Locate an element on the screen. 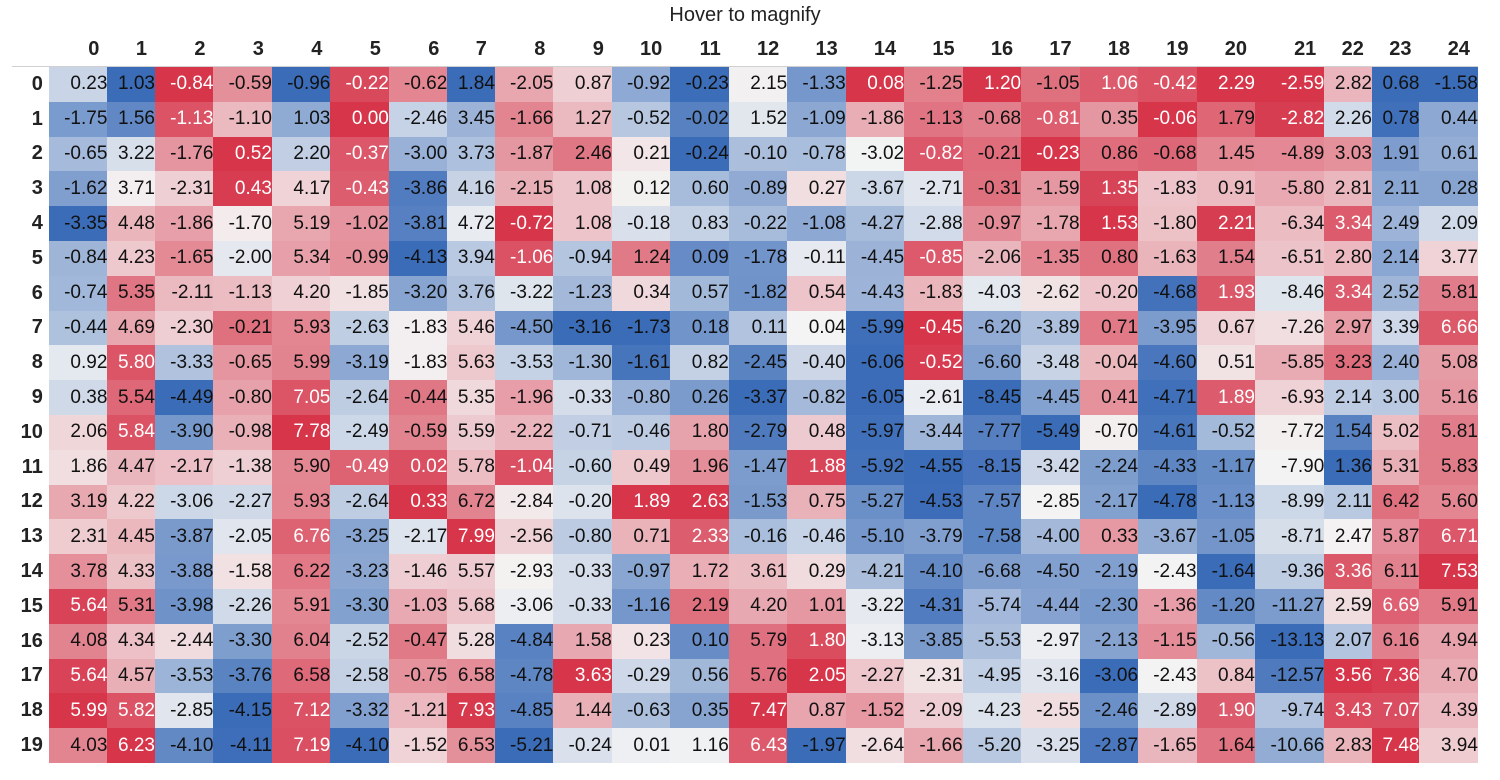 Image resolution: width=1500 pixels, height=780 pixels. heatmap-cell: -1.53 is located at coordinates (758, 502).